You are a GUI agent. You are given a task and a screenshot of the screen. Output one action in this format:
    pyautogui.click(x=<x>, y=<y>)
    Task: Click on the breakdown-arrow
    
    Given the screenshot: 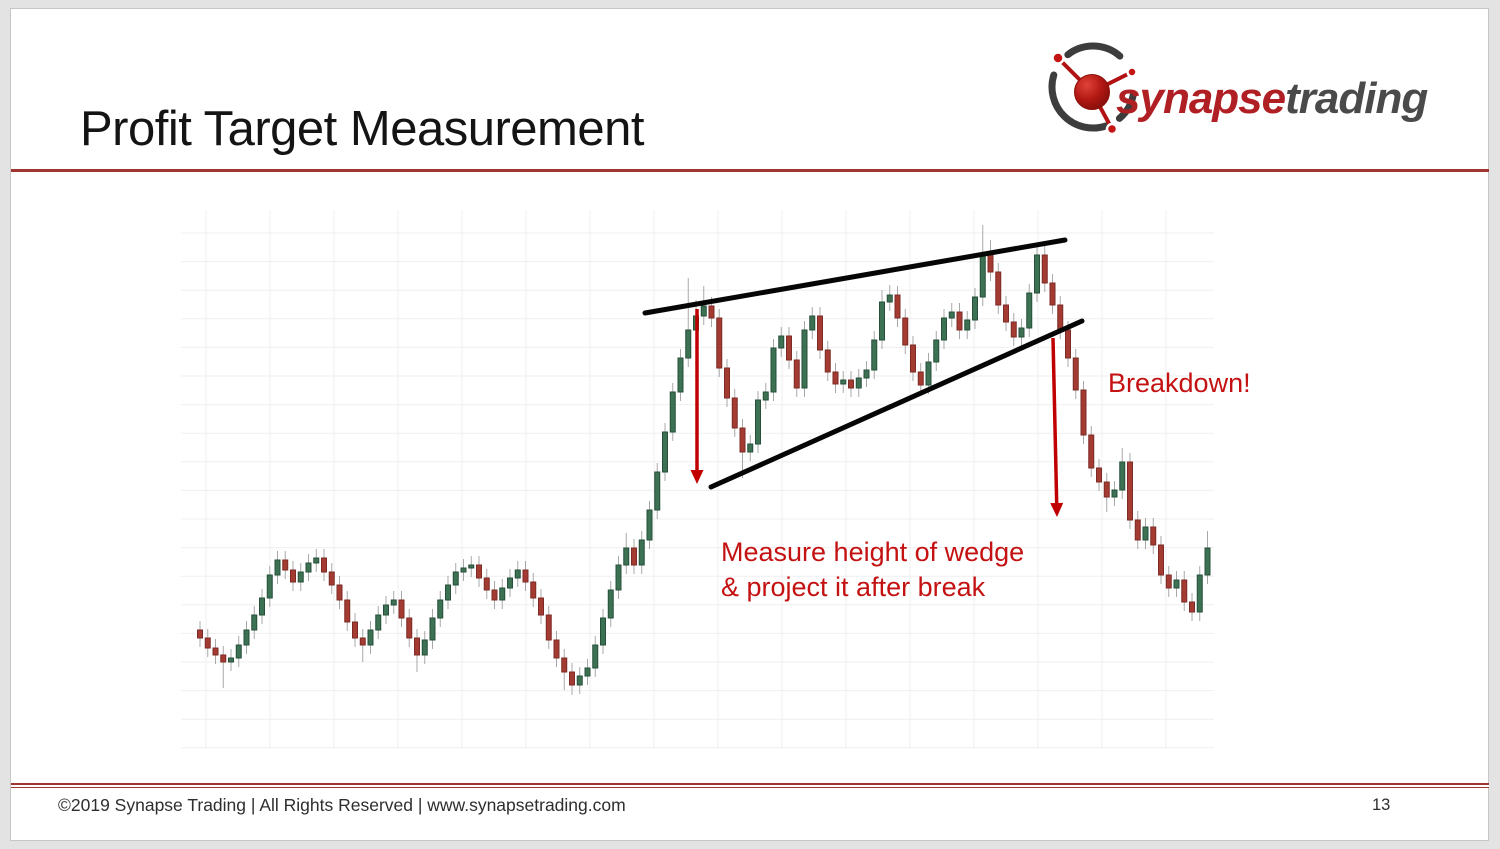 What is the action you would take?
    pyautogui.click(x=1057, y=427)
    